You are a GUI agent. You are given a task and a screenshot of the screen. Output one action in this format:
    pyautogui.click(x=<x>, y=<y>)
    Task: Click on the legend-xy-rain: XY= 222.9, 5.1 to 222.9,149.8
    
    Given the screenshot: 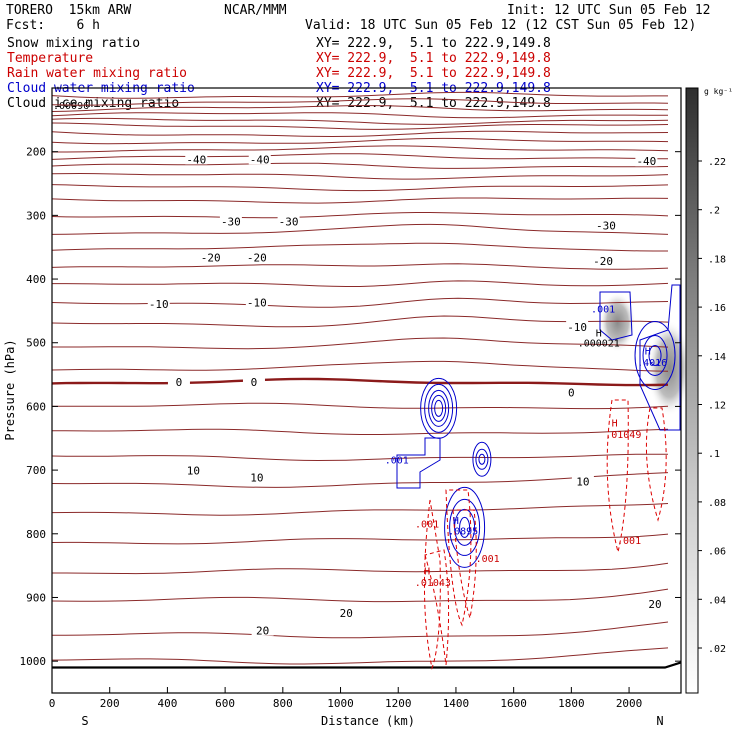 What is the action you would take?
    pyautogui.click(x=433, y=73)
    